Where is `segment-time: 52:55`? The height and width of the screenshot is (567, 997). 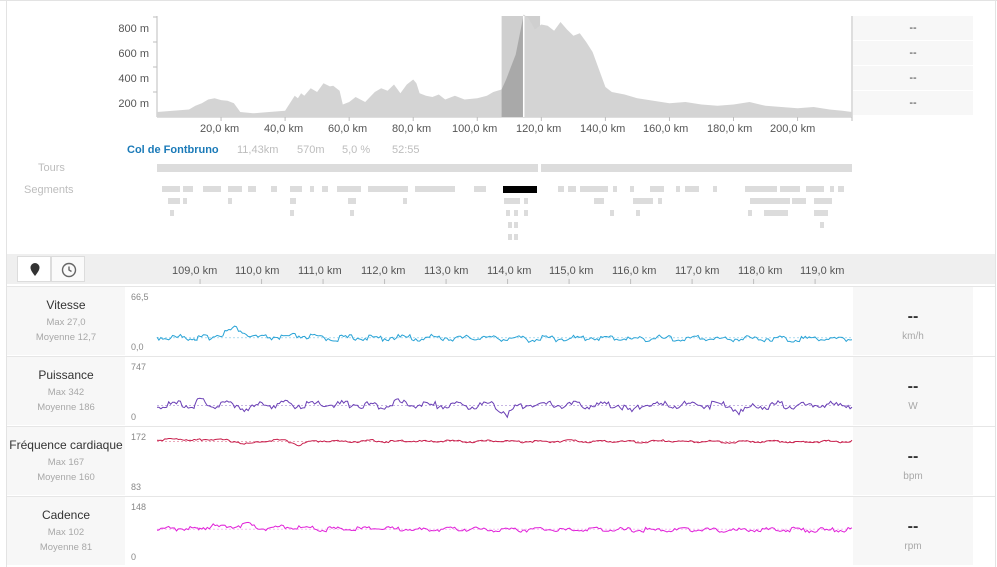
segment-time: 52:55 is located at coordinates (406, 150).